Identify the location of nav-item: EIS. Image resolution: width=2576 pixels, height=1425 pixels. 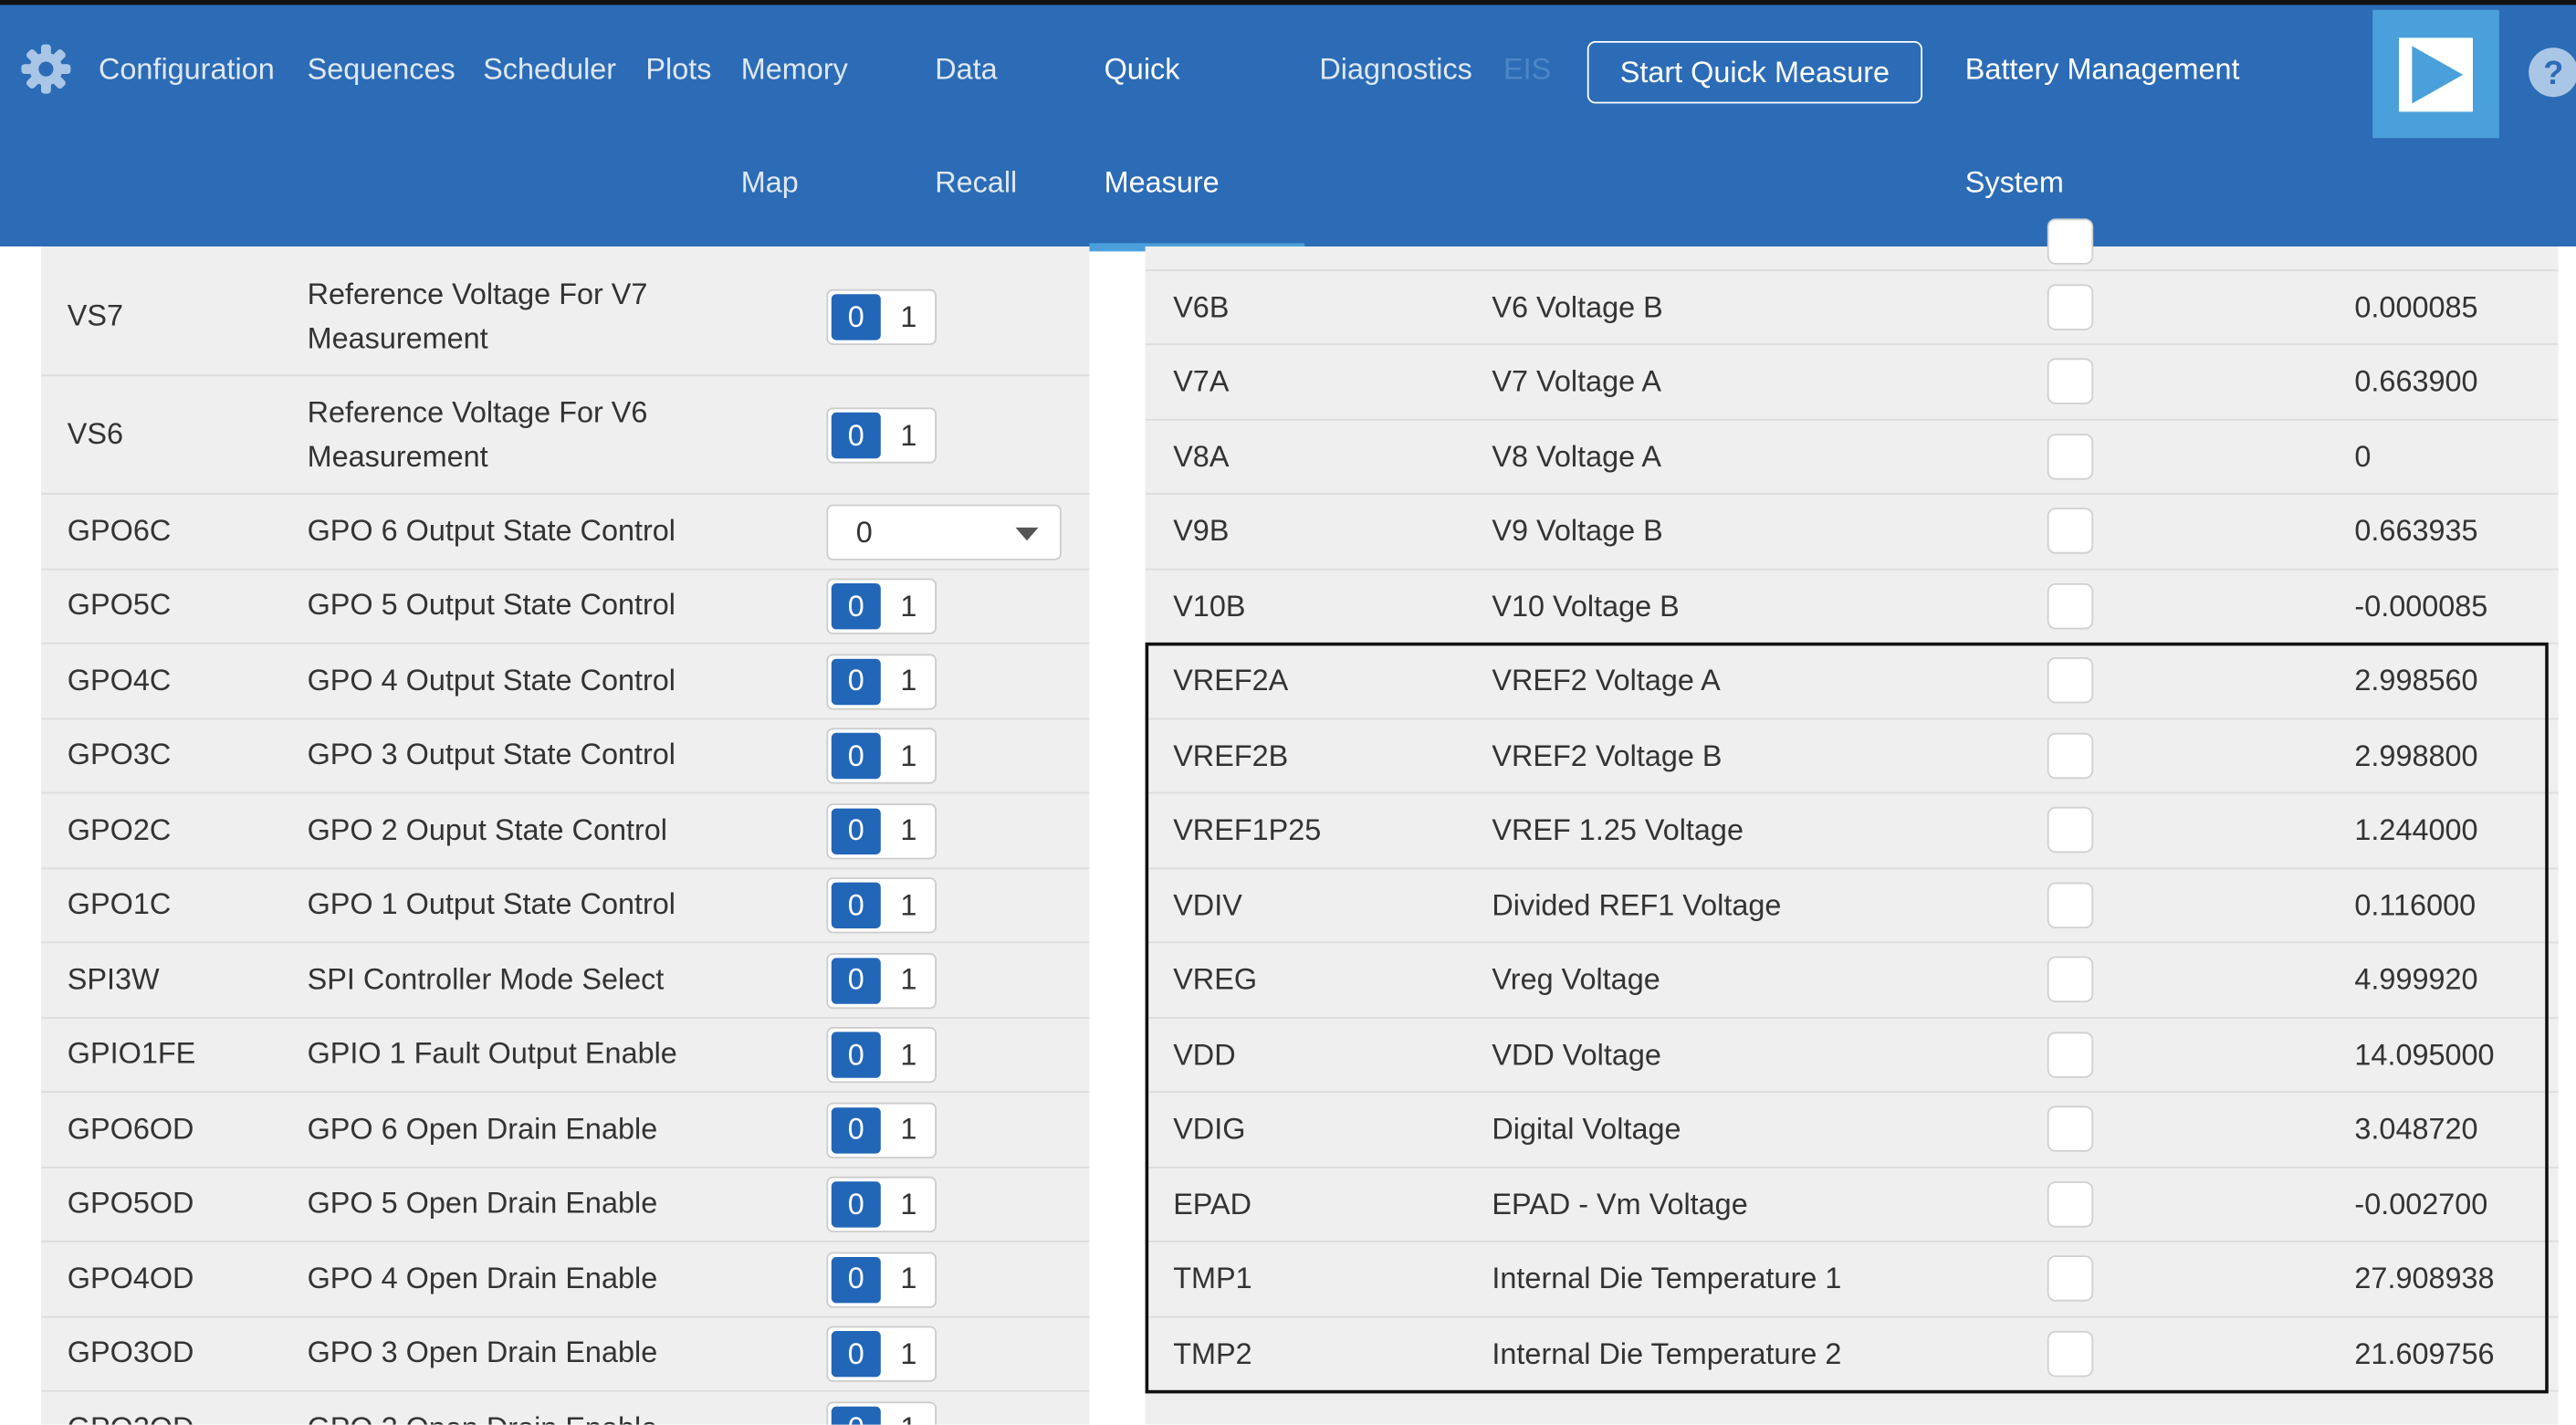
(1527, 69).